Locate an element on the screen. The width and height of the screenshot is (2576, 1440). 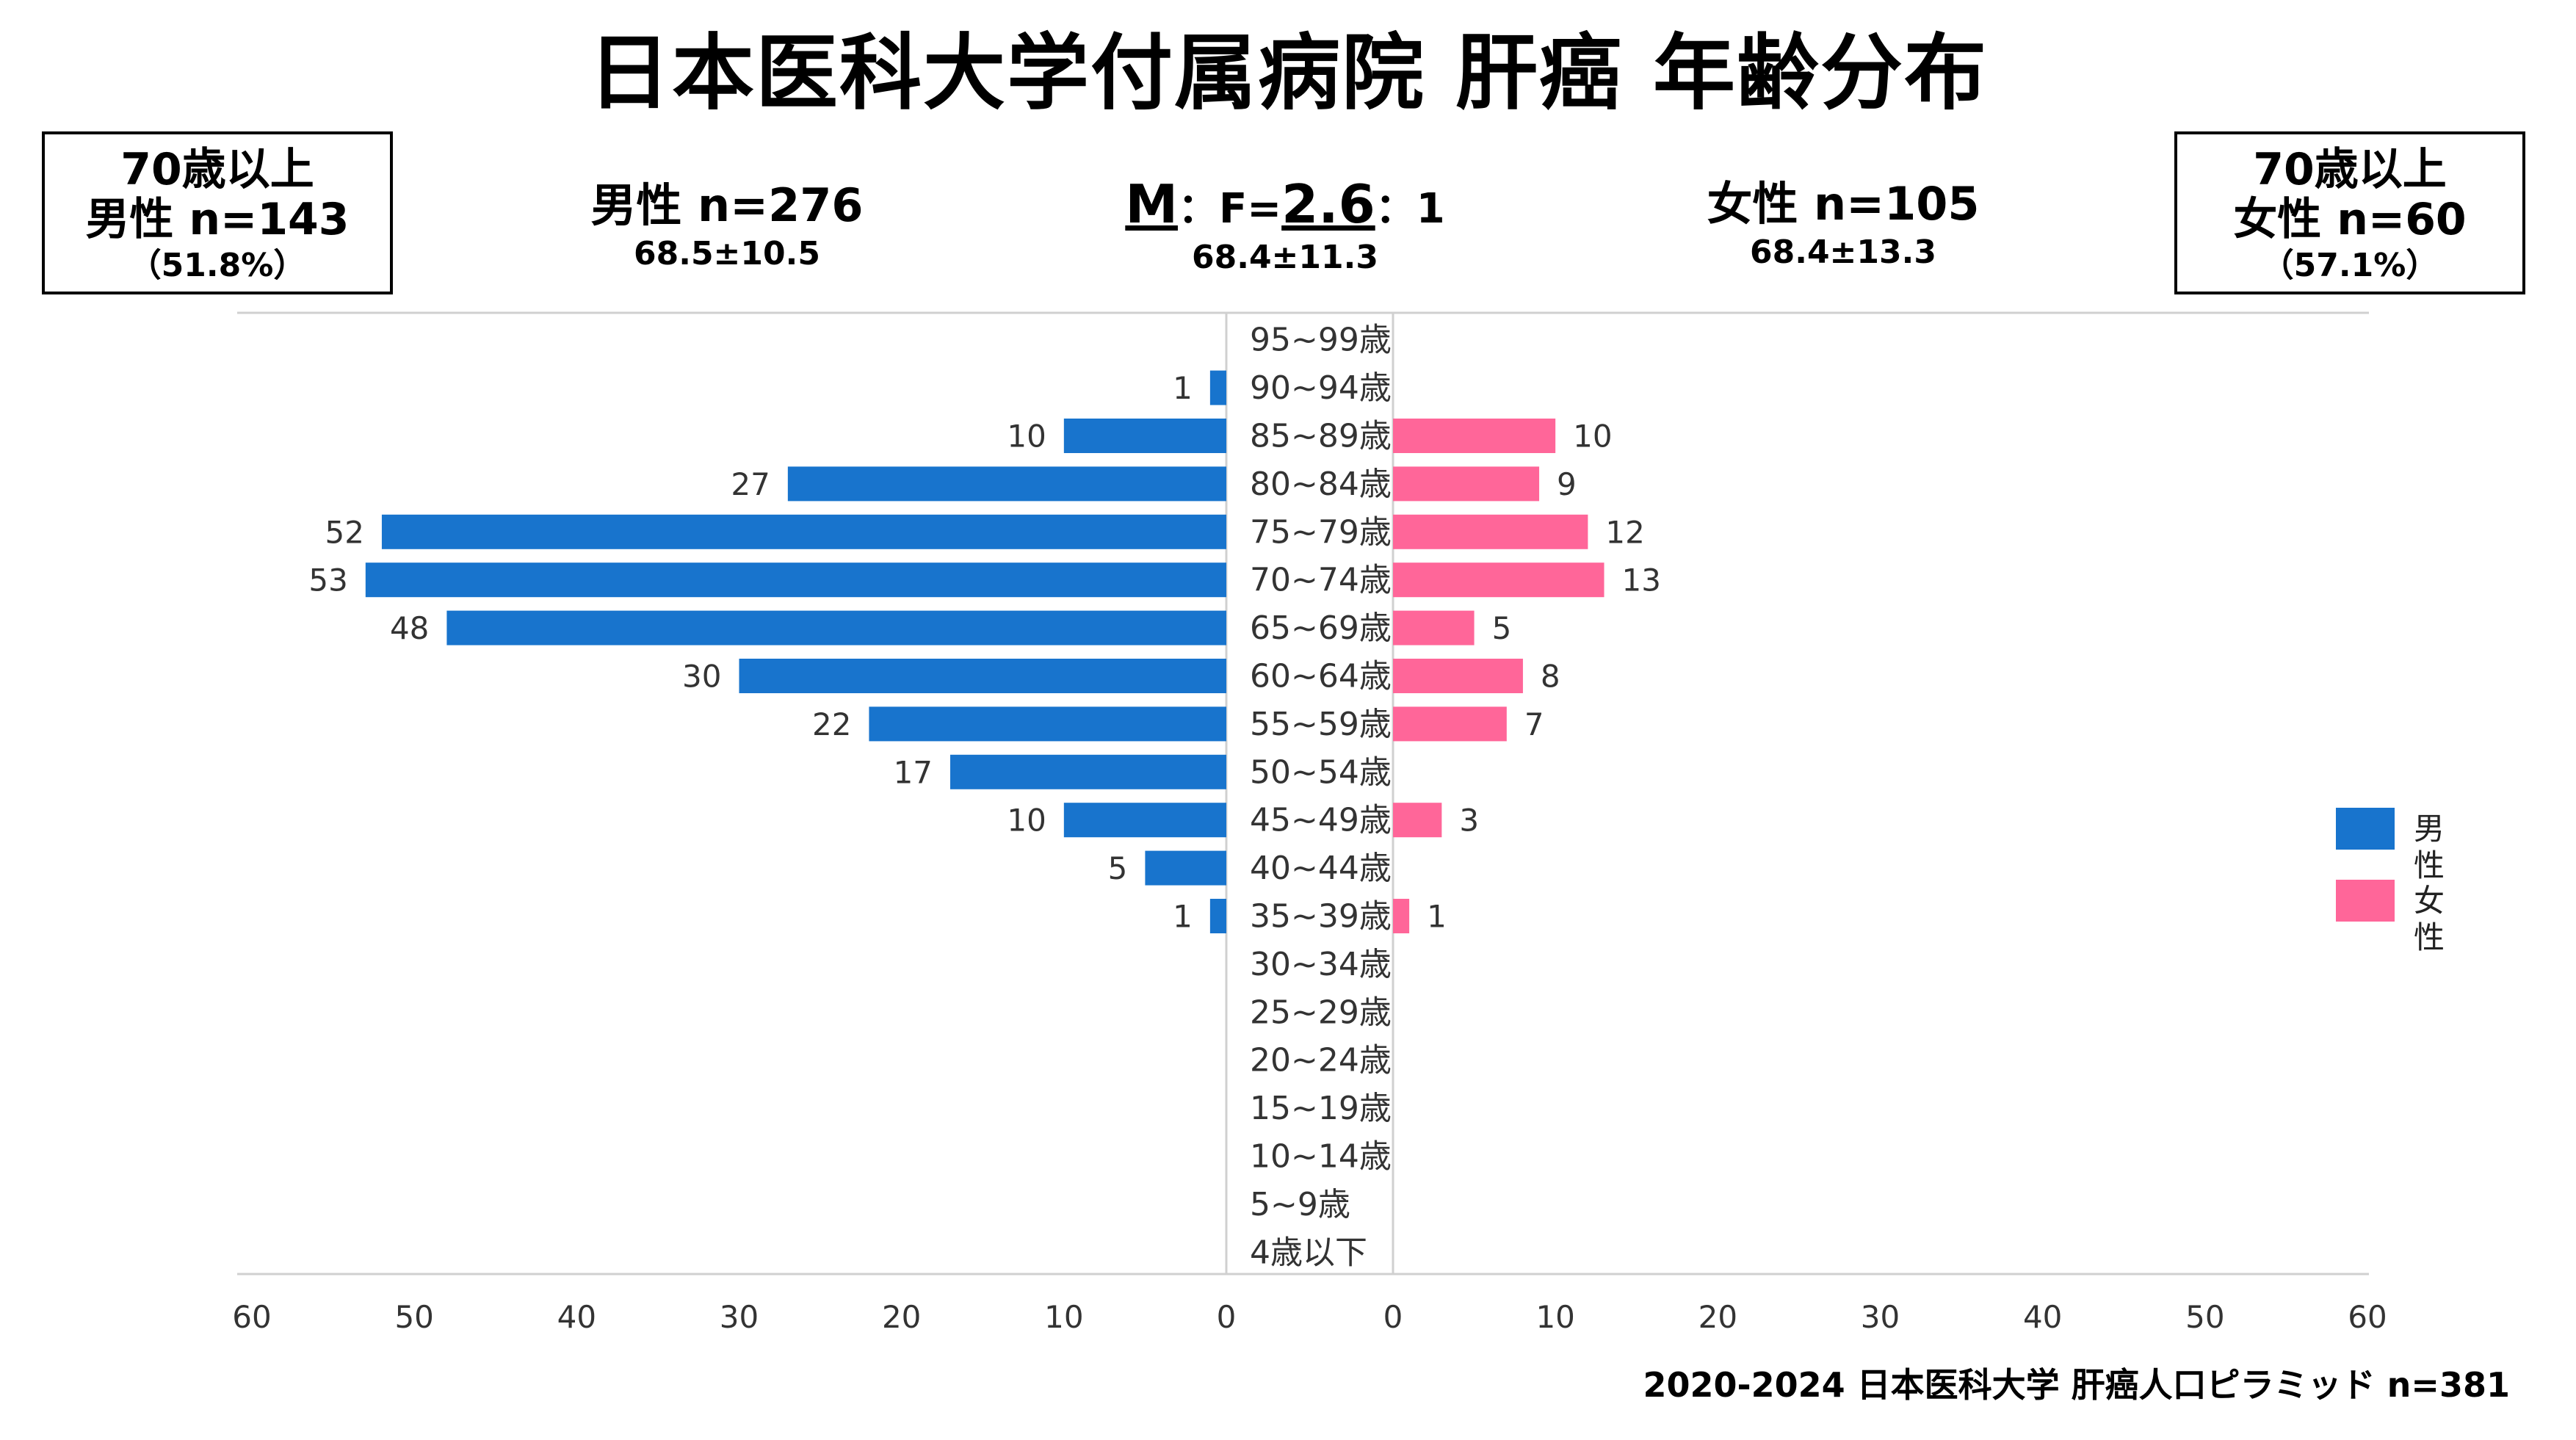
female-over70-box: 70歳以上 女性 n=60 （57.1%） is located at coordinates (2349, 212).